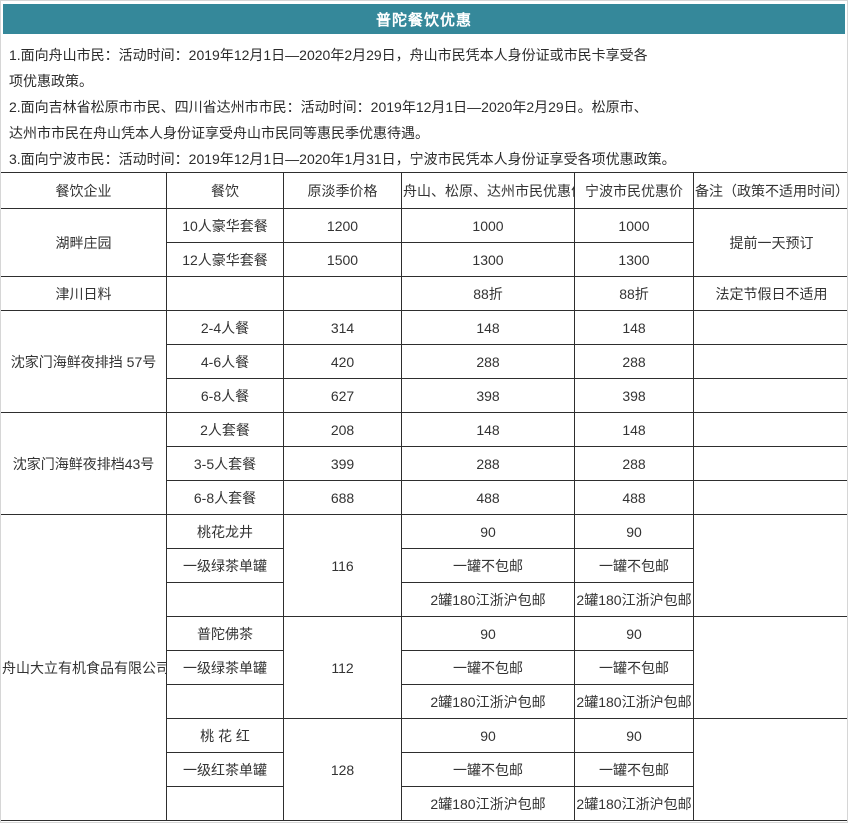 This screenshot has height=823, width=848. I want to click on table-row: 沈家门海鲜夜排档43号 2人套餐 208 148 148, so click(424, 463).